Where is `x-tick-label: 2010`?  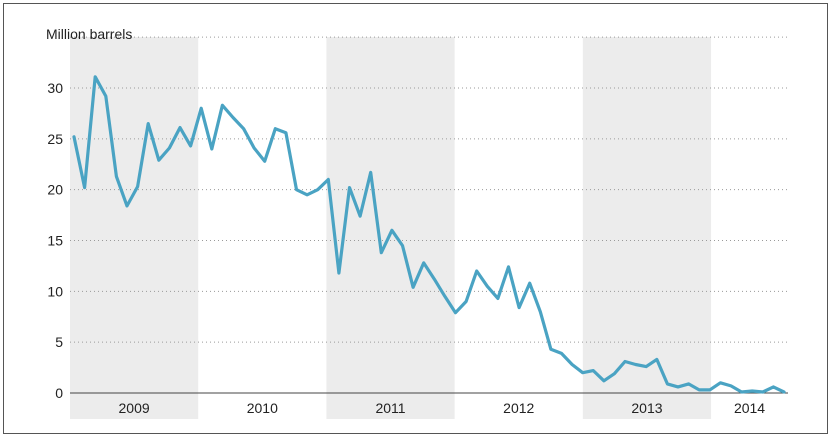
x-tick-label: 2010 is located at coordinates (262, 408).